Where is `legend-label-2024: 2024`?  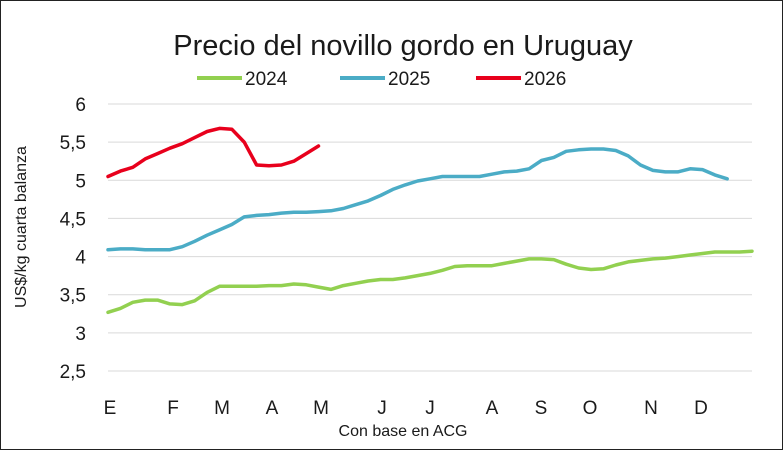
legend-label-2024: 2024 is located at coordinates (266, 79).